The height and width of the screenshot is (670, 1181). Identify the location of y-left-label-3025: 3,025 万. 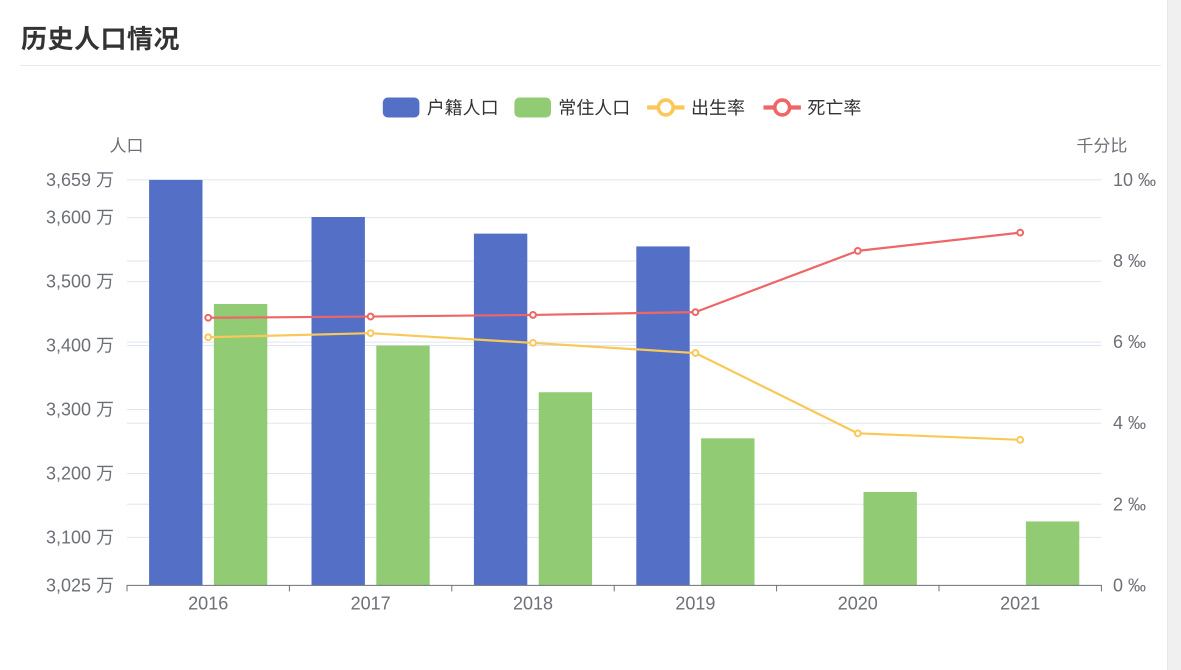
(80, 585).